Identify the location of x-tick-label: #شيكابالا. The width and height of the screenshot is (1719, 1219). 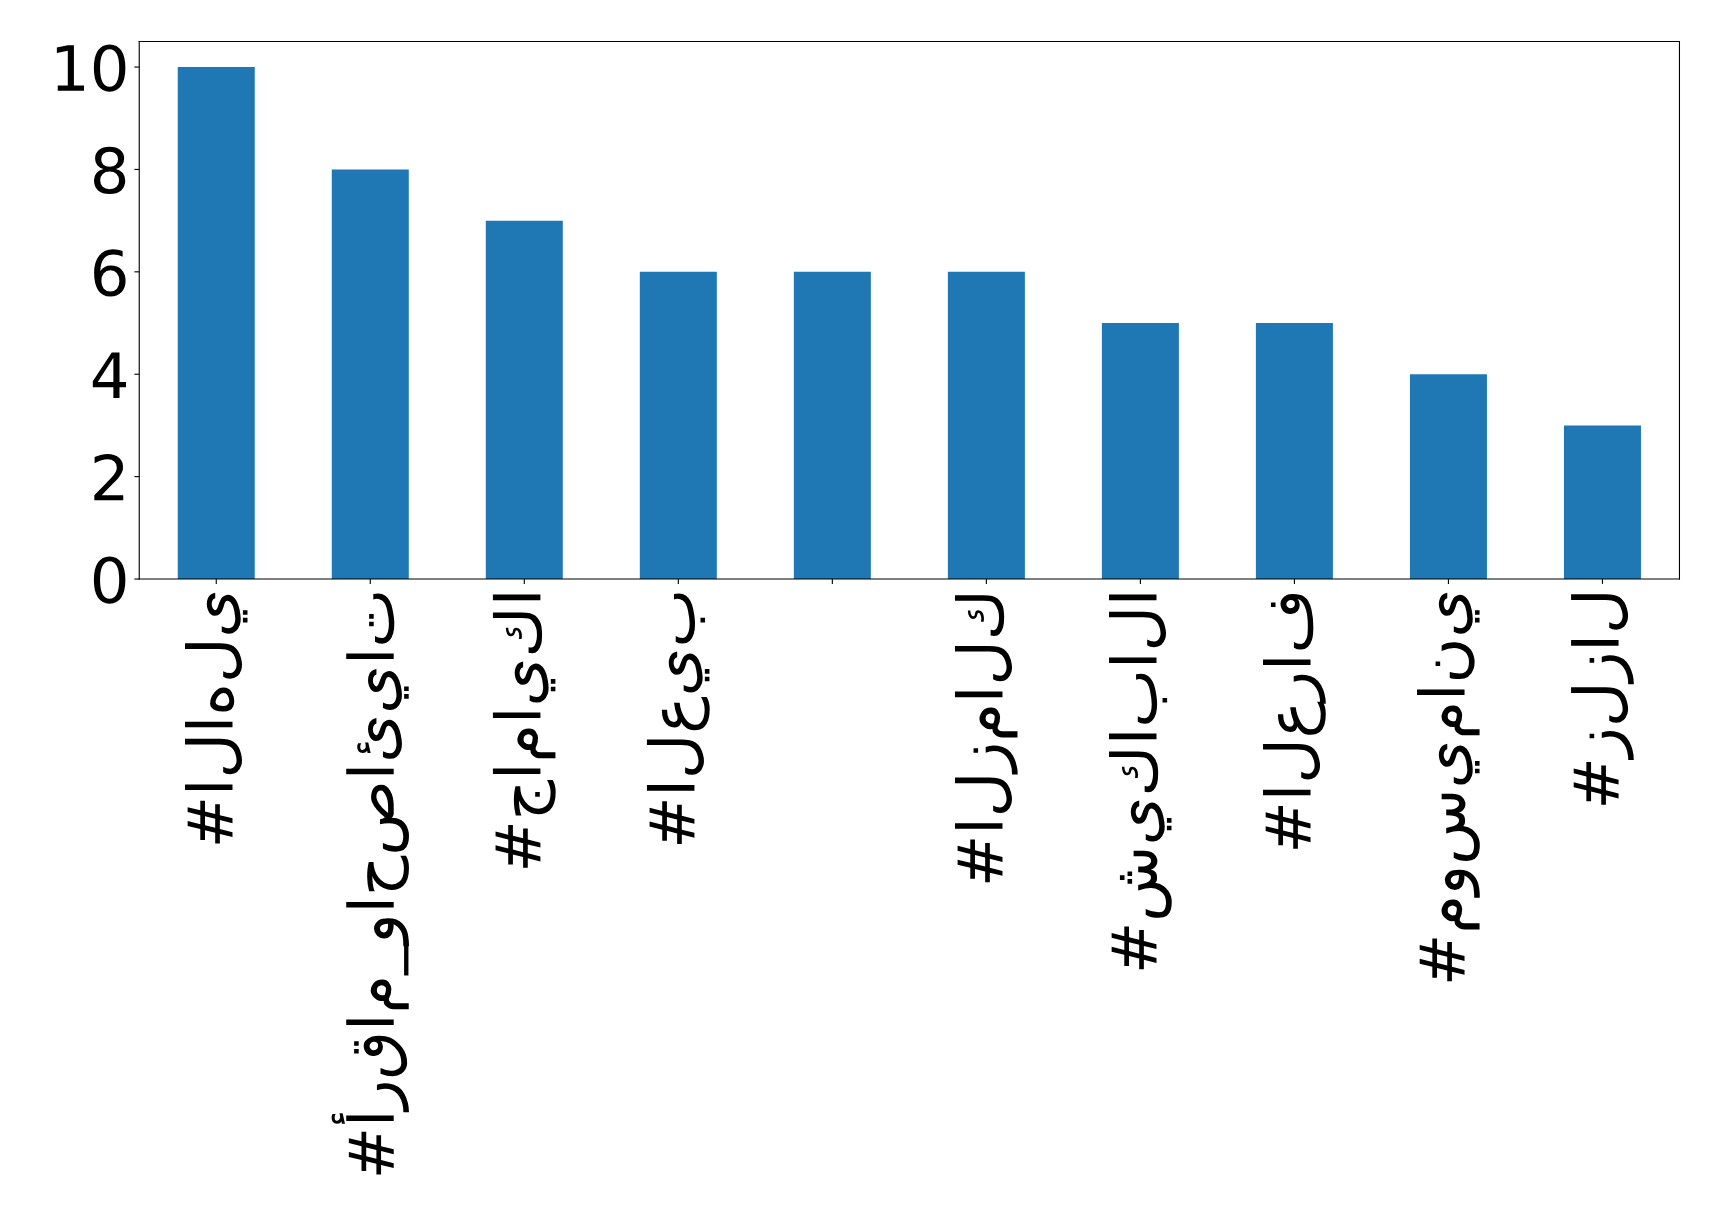
(1140, 782).